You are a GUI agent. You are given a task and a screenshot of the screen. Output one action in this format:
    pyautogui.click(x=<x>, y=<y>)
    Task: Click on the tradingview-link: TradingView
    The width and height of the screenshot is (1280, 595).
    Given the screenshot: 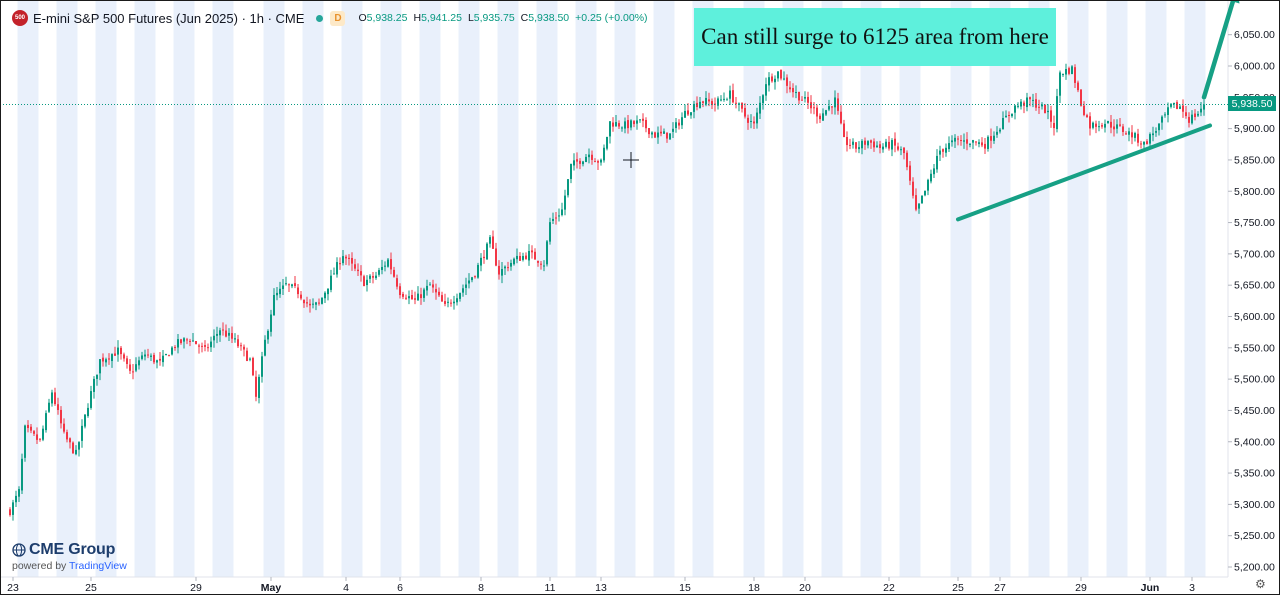 What is the action you would take?
    pyautogui.click(x=98, y=566)
    